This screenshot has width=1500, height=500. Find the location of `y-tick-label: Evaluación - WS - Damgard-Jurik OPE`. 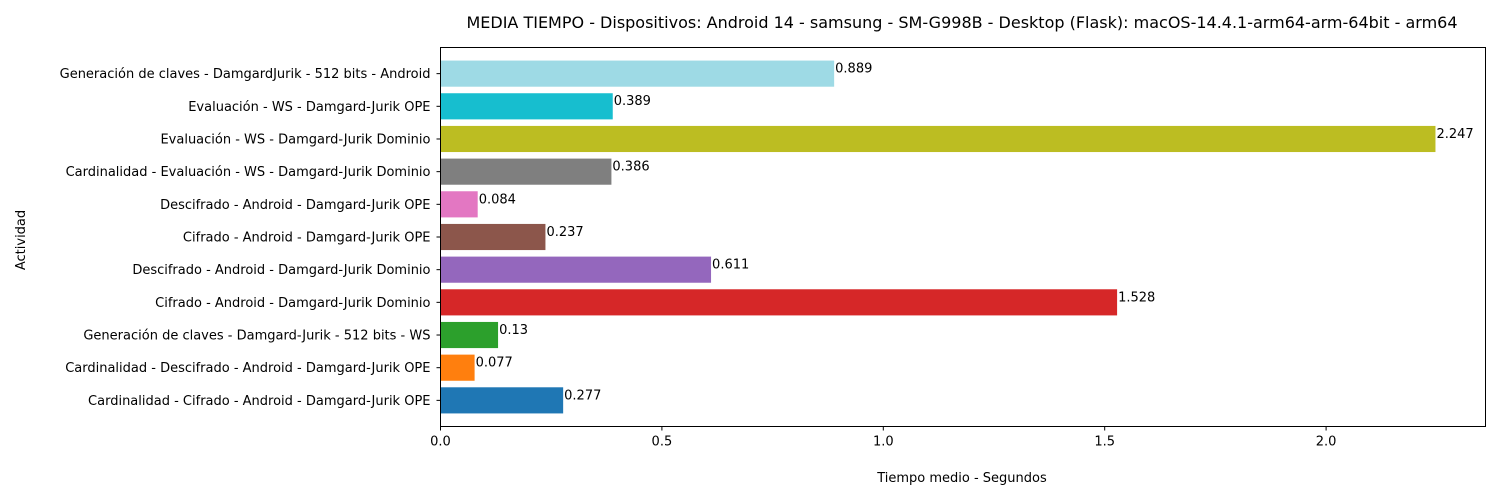

y-tick-label: Evaluación - WS - Damgard-Jurik OPE is located at coordinates (309, 107).